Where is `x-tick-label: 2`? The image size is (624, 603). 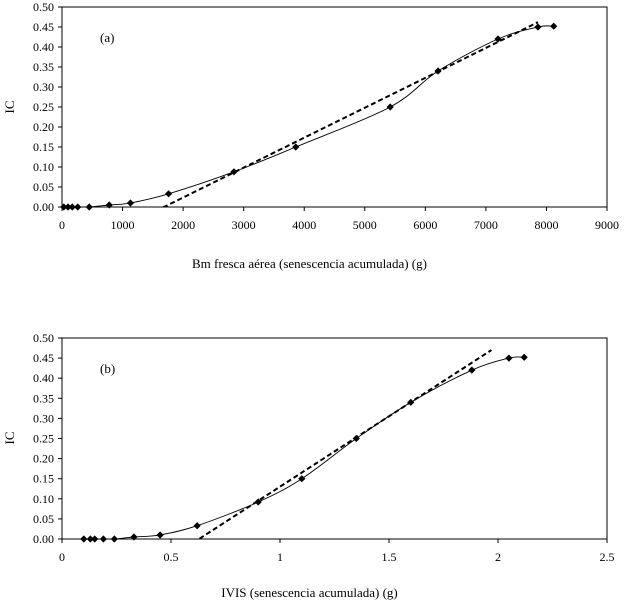 x-tick-label: 2 is located at coordinates (498, 557).